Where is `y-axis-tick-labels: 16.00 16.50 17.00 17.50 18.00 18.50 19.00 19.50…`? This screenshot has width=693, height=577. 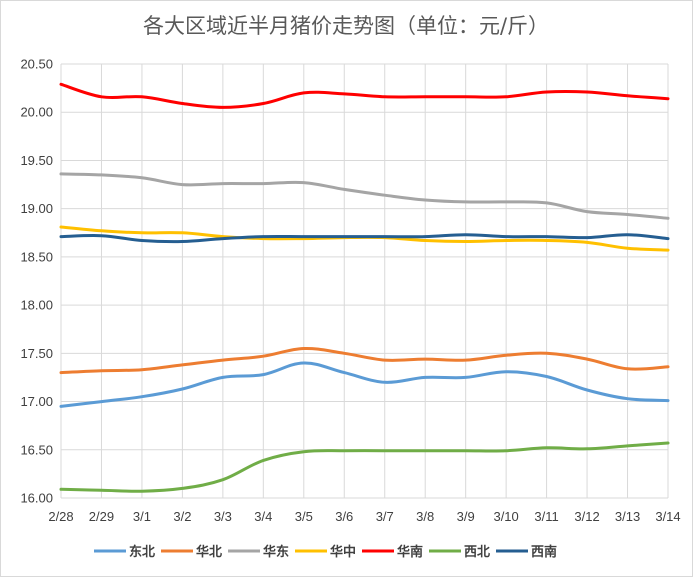 y-axis-tick-labels: 16.00 16.50 17.00 17.50 18.00 18.50 19.00 19.50… is located at coordinates (36, 281).